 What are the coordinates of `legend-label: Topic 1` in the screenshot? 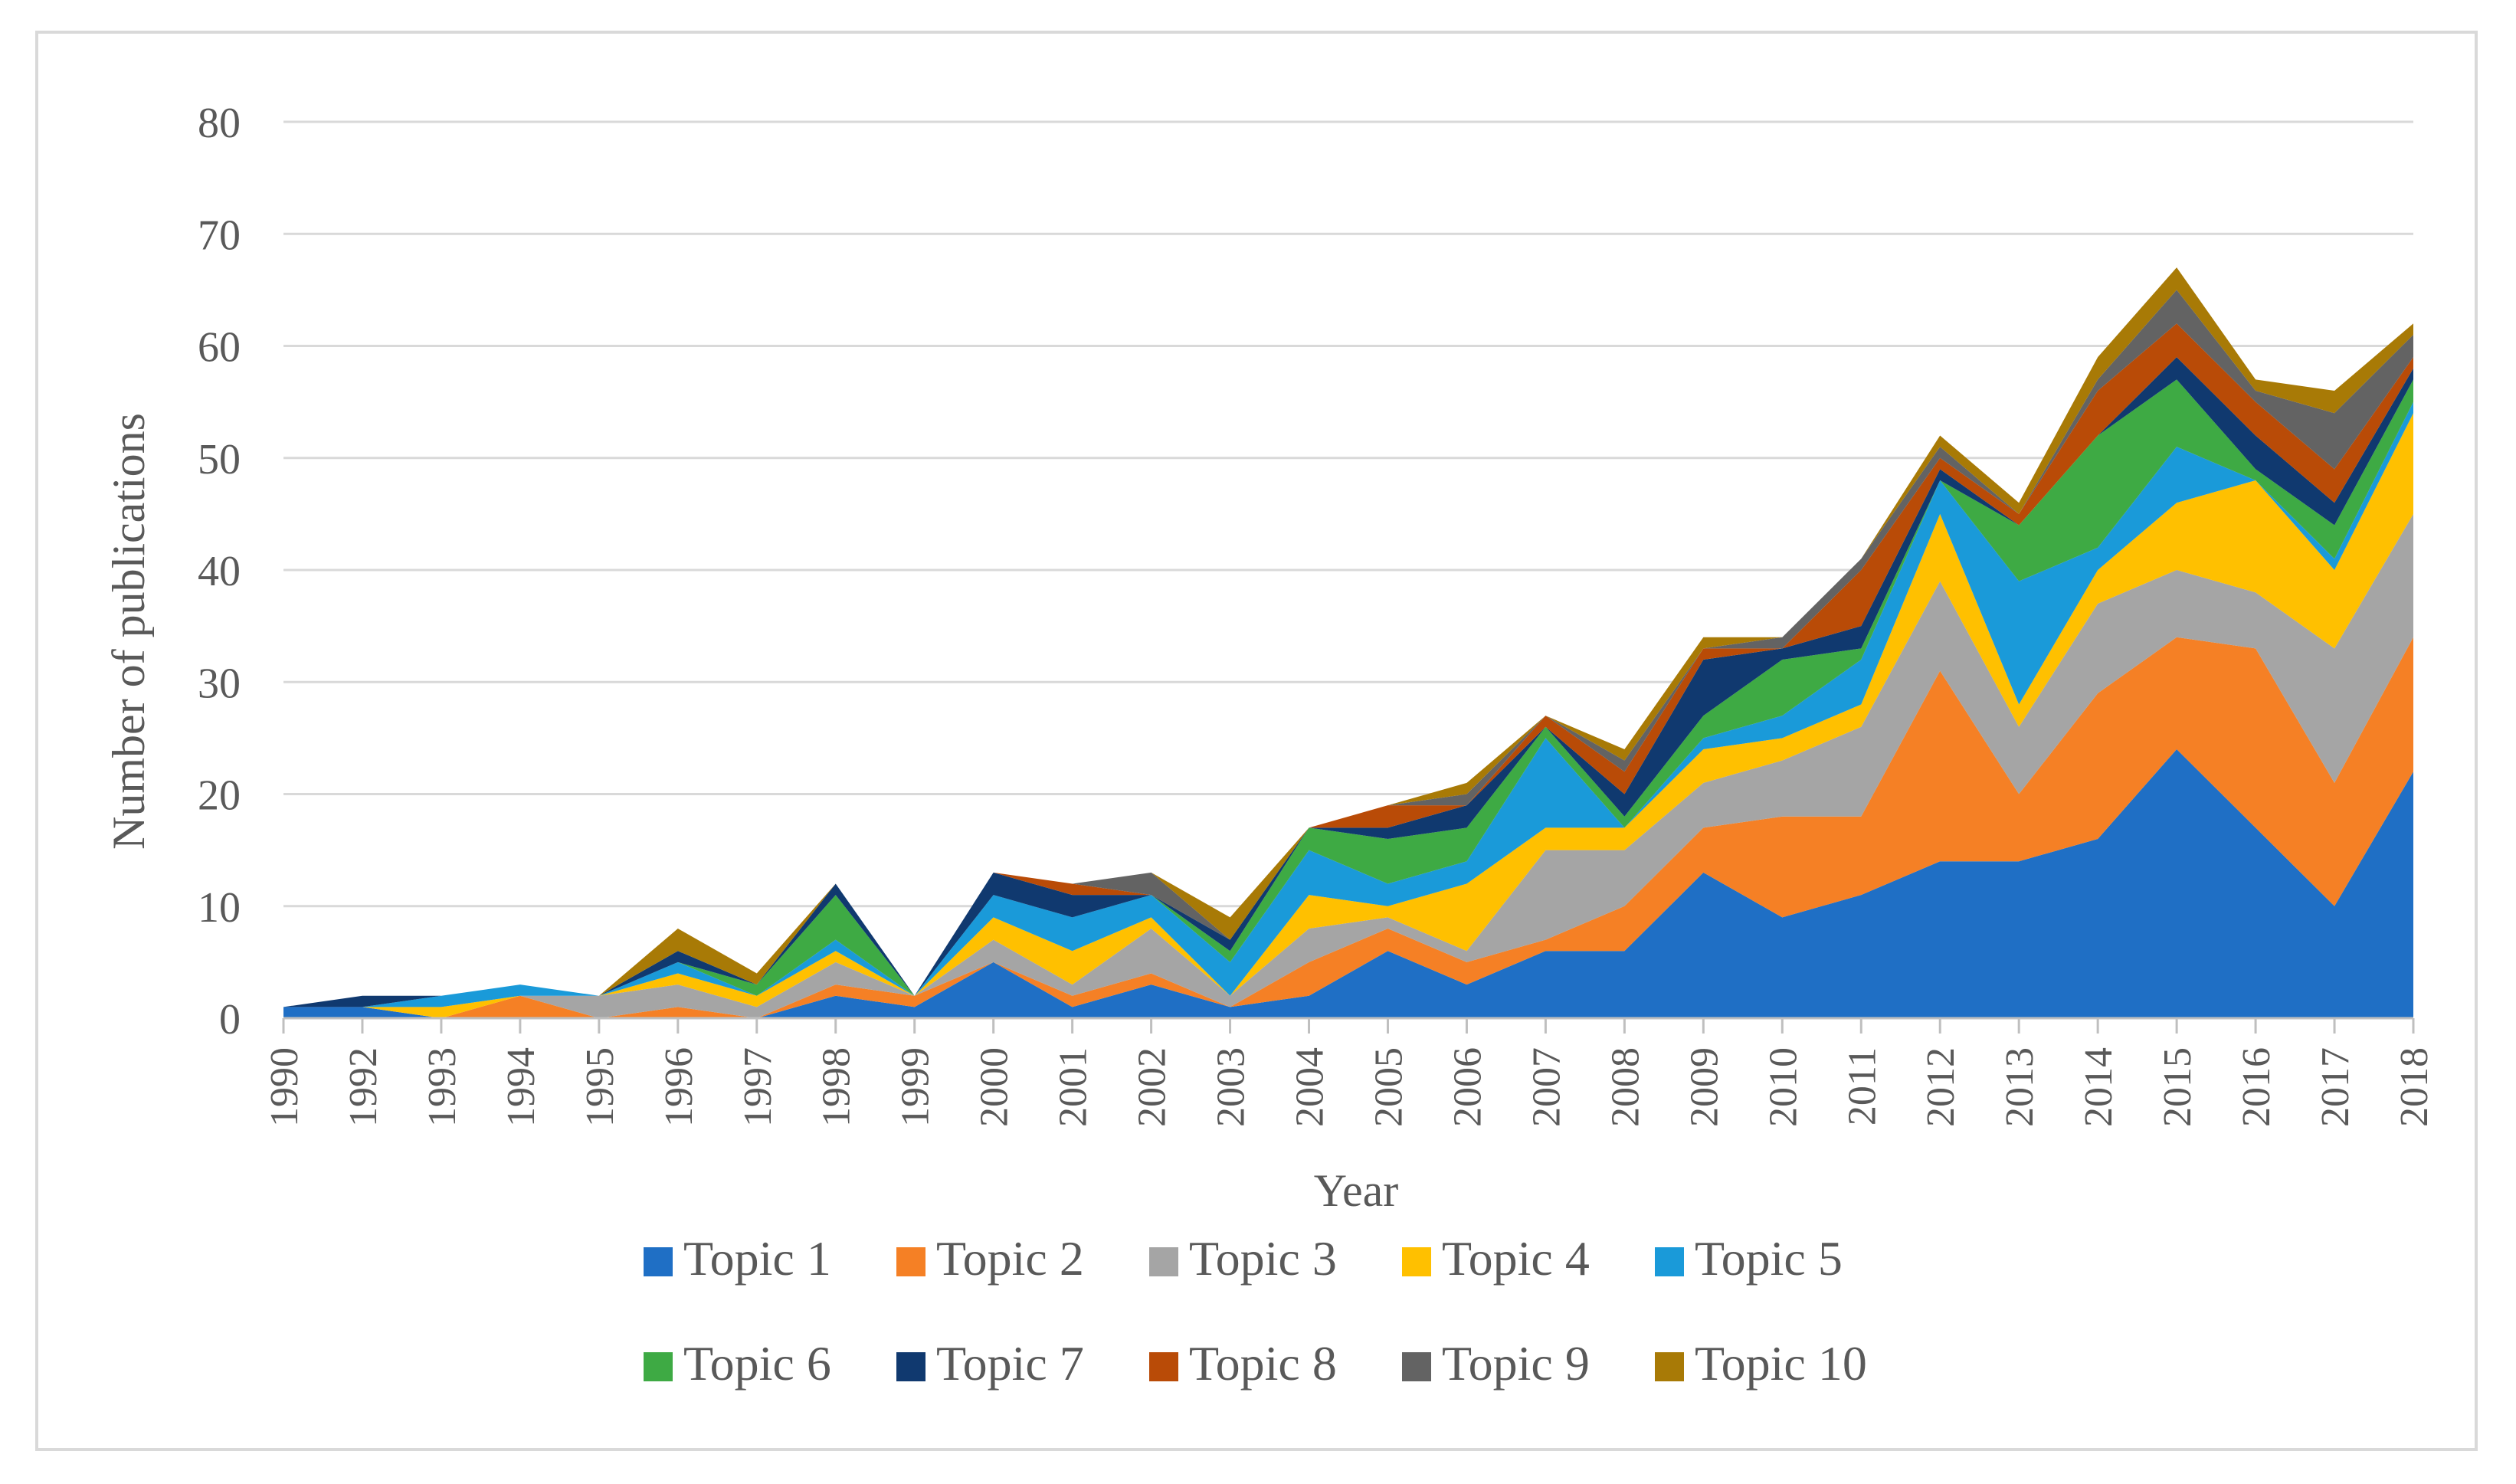 It's located at (757, 1258).